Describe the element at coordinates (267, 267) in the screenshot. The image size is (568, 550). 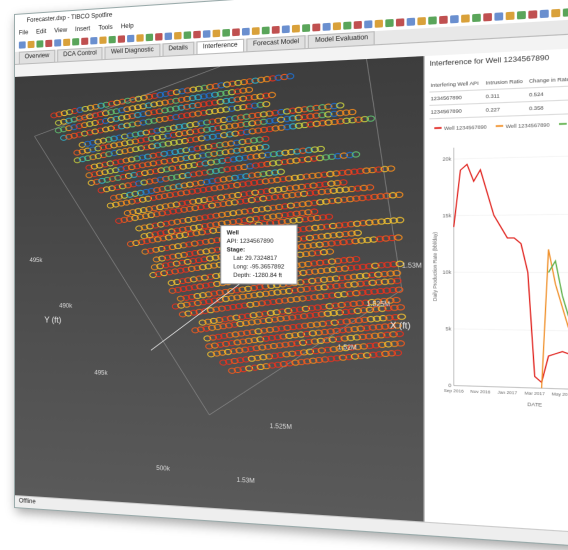
I see `value: -95.3657892` at that location.